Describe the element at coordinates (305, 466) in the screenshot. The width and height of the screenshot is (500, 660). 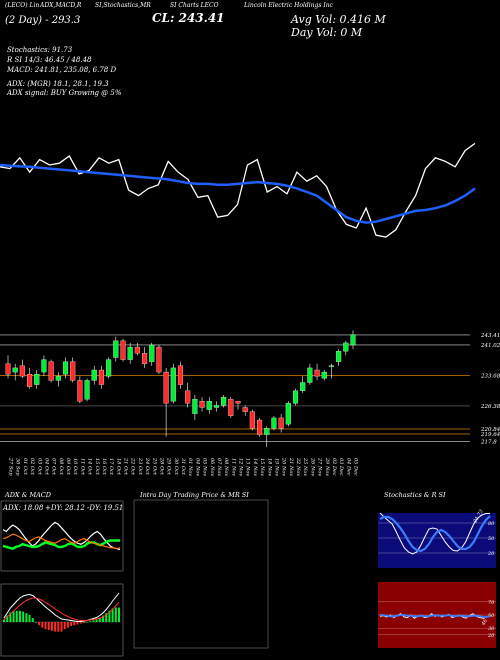
I see `x-tick-label: 25 Nov` at that location.